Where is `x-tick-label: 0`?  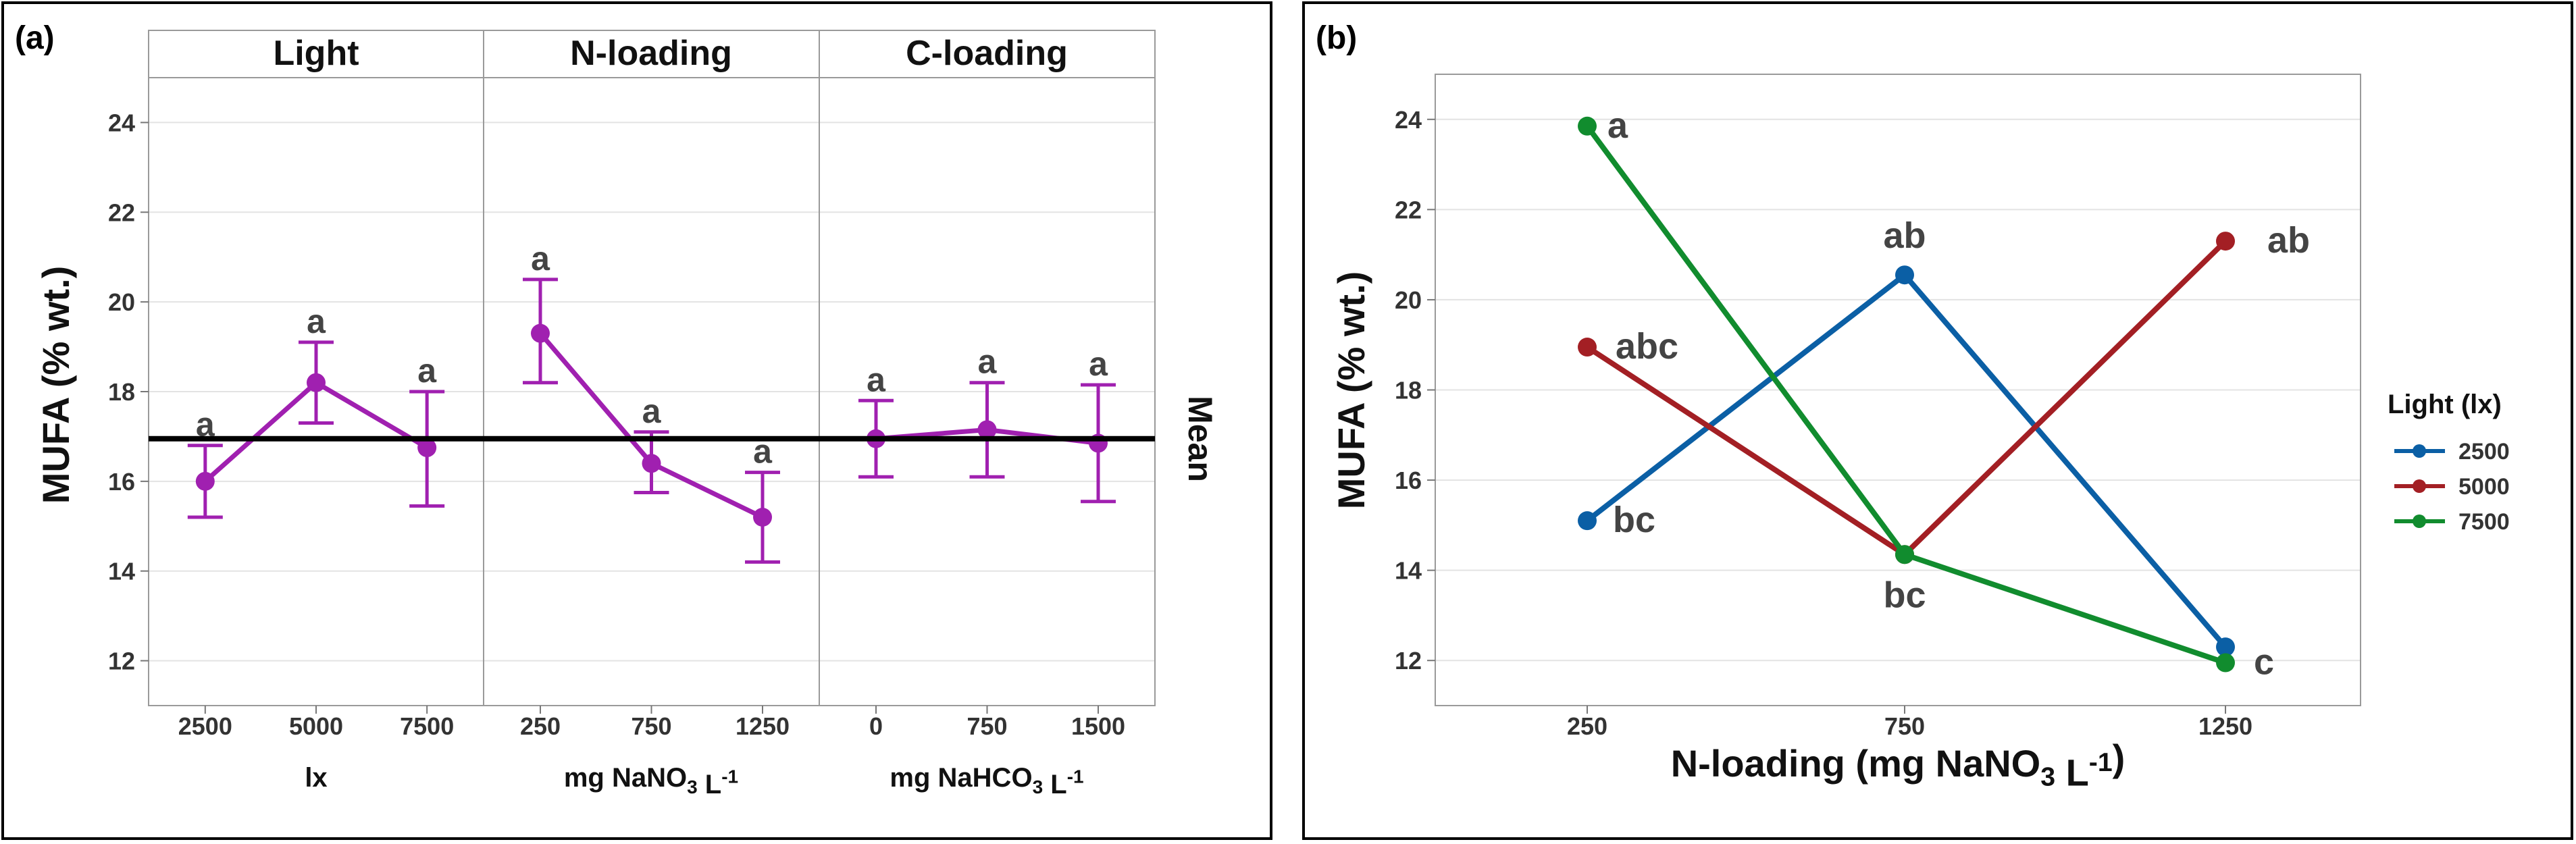 x-tick-label: 0 is located at coordinates (876, 726).